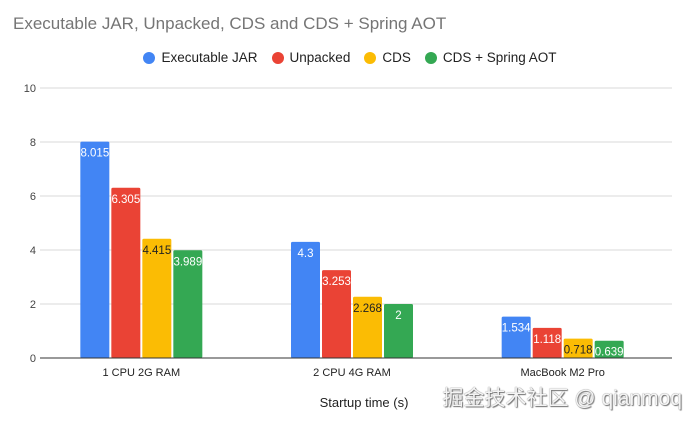 Image resolution: width=700 pixels, height=422 pixels. What do you see at coordinates (336, 282) in the screenshot?
I see `data-label: 3.253` at bounding box center [336, 282].